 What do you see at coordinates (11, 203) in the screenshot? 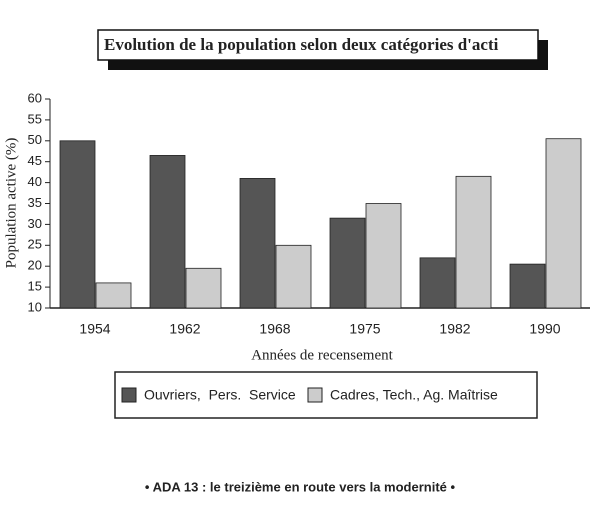
I see `y-axis-label: Population active (%)` at bounding box center [11, 203].